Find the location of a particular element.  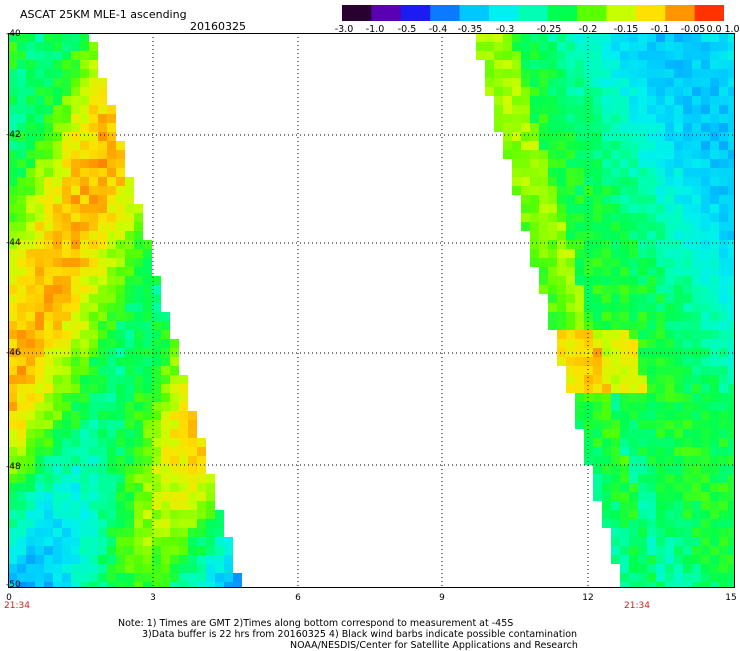

x-tick-label: 6 is located at coordinates (298, 598).